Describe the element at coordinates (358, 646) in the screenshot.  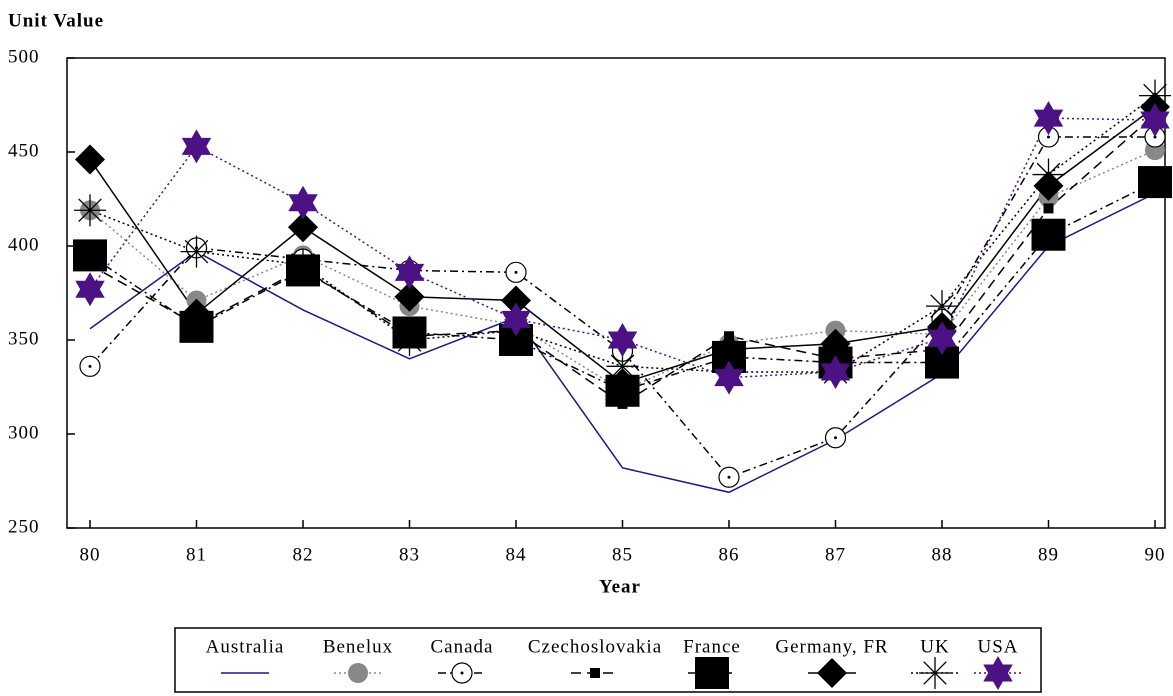
I see `legend-label: Benelux` at that location.